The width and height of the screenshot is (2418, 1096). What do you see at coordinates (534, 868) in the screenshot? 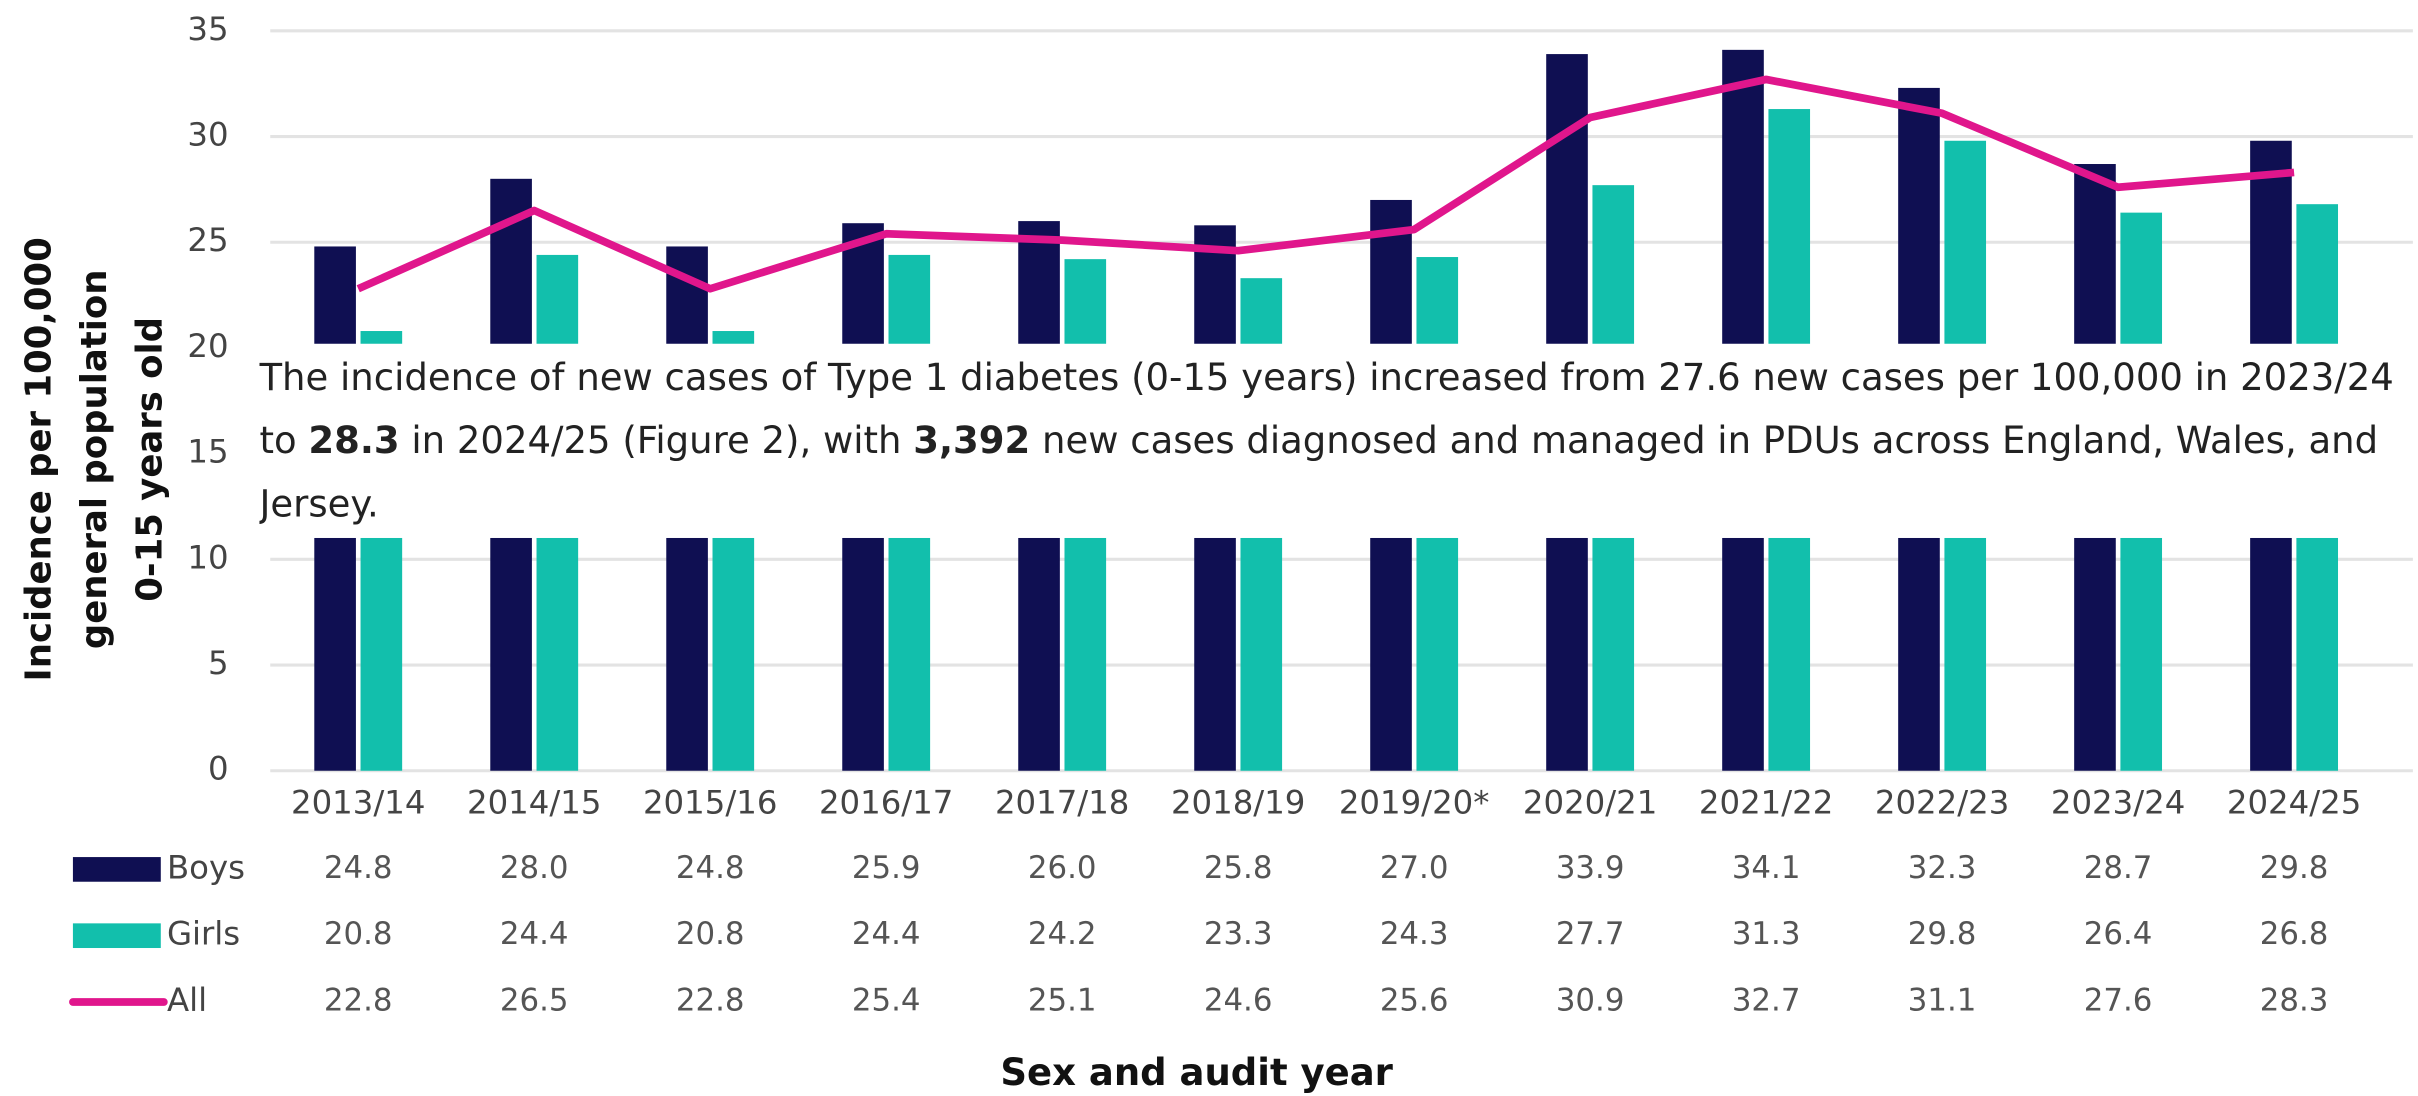
I see `table-cell: 28.0` at bounding box center [534, 868].